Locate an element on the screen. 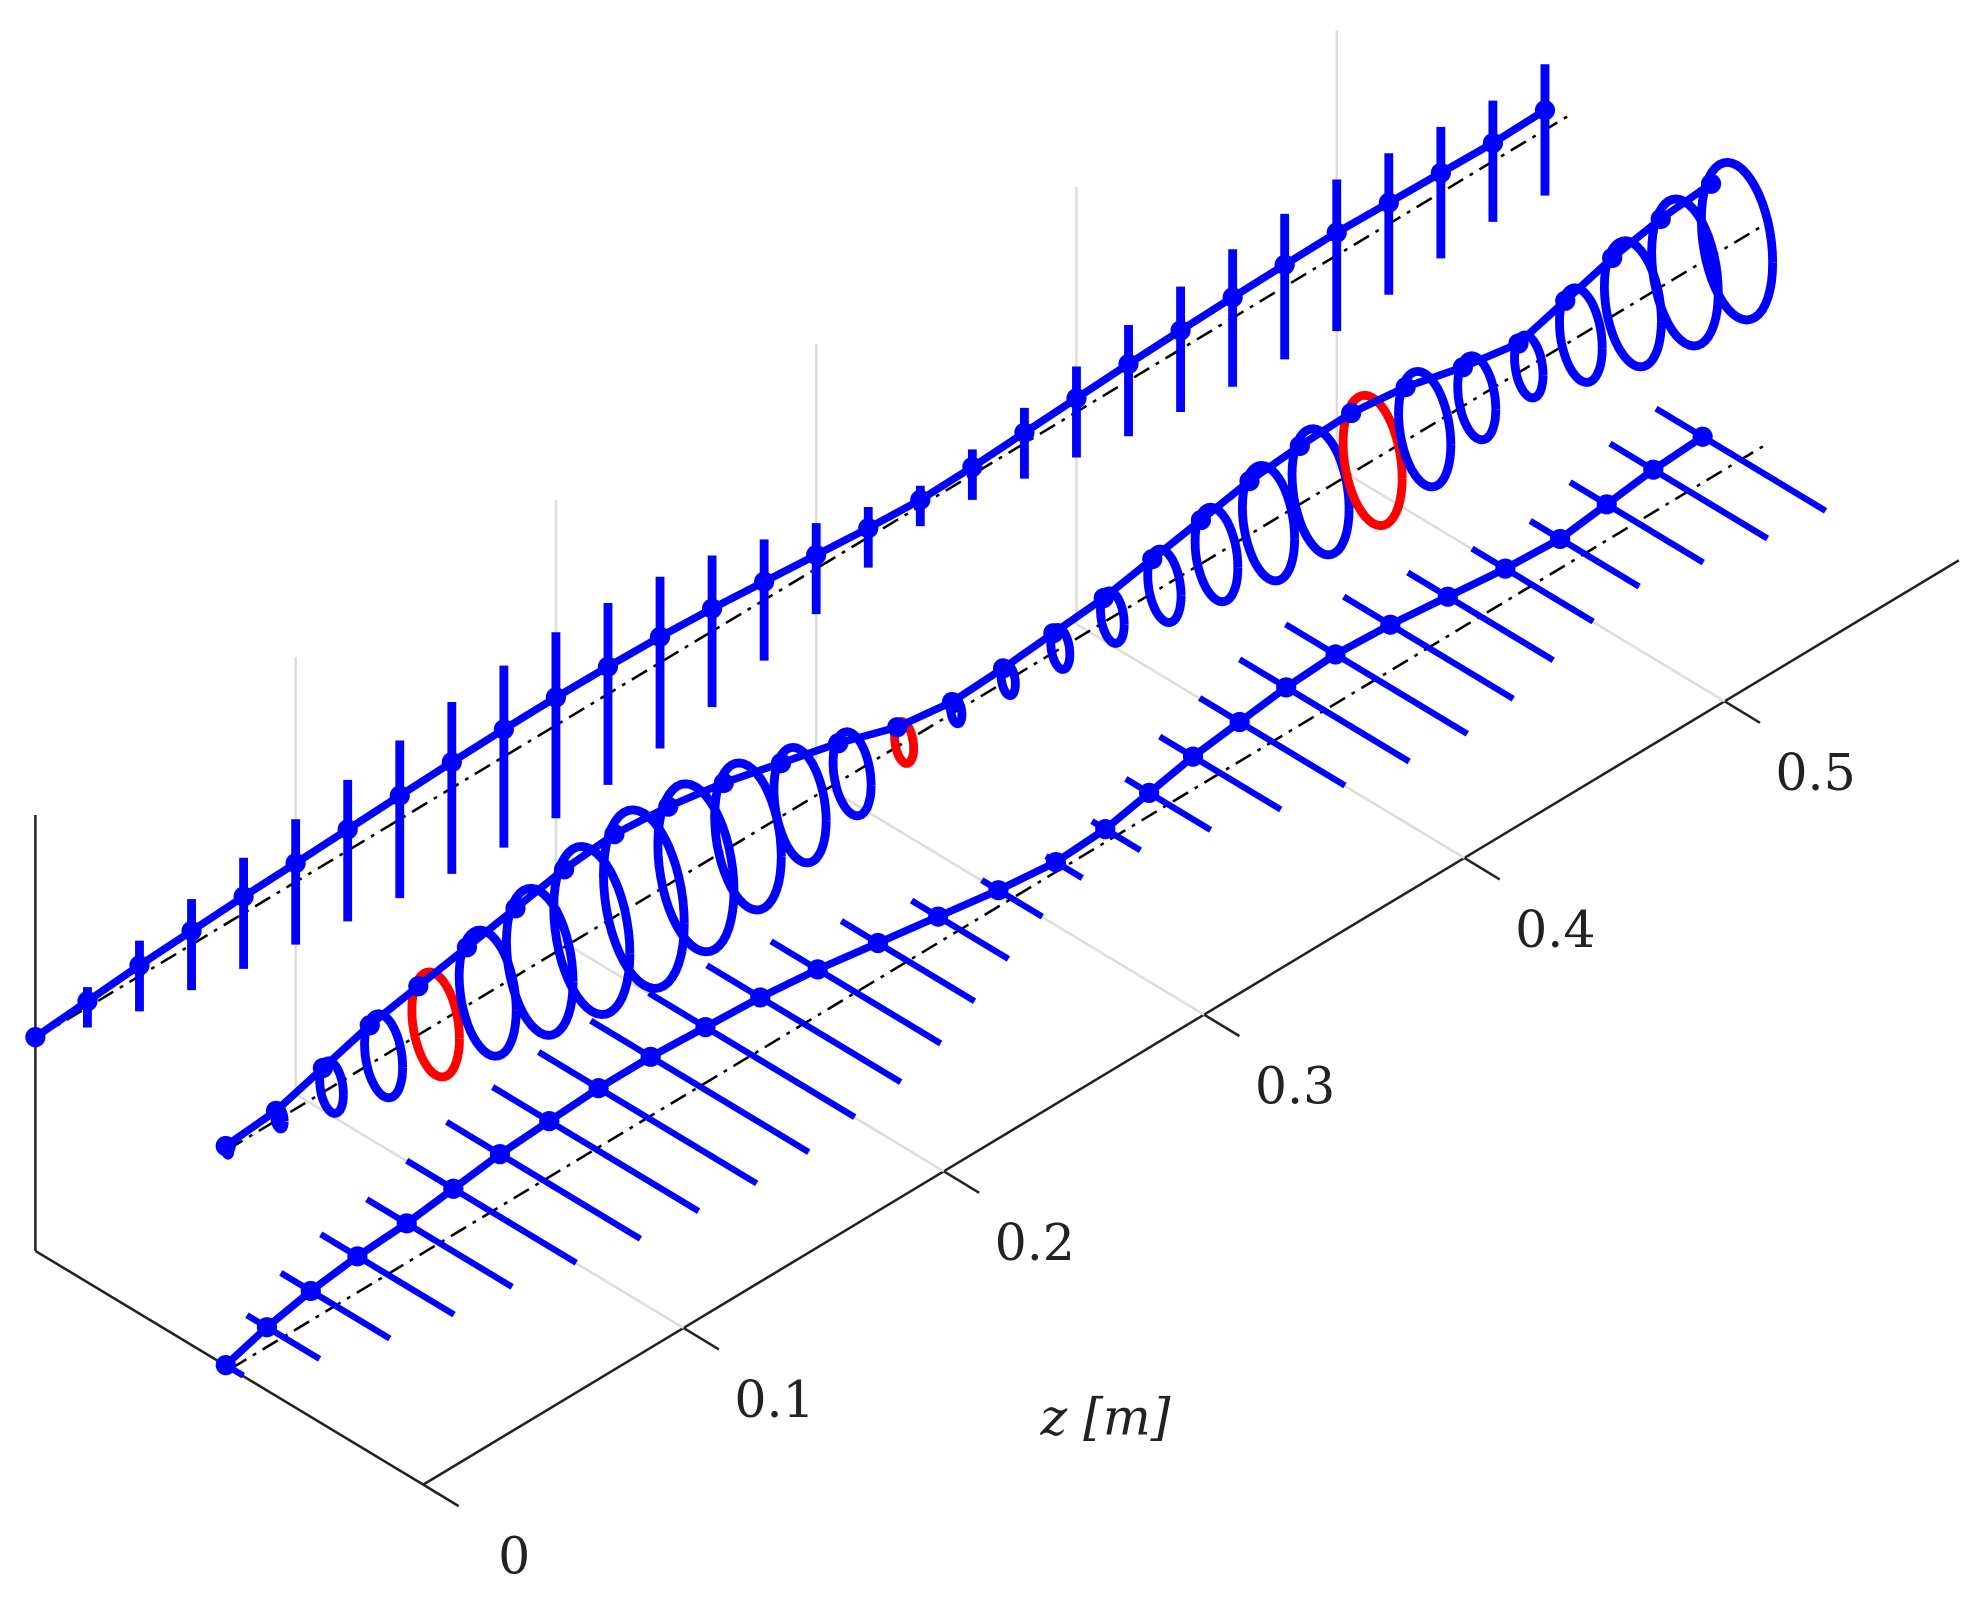  z-tick-label: 0.4 is located at coordinates (1555, 929).